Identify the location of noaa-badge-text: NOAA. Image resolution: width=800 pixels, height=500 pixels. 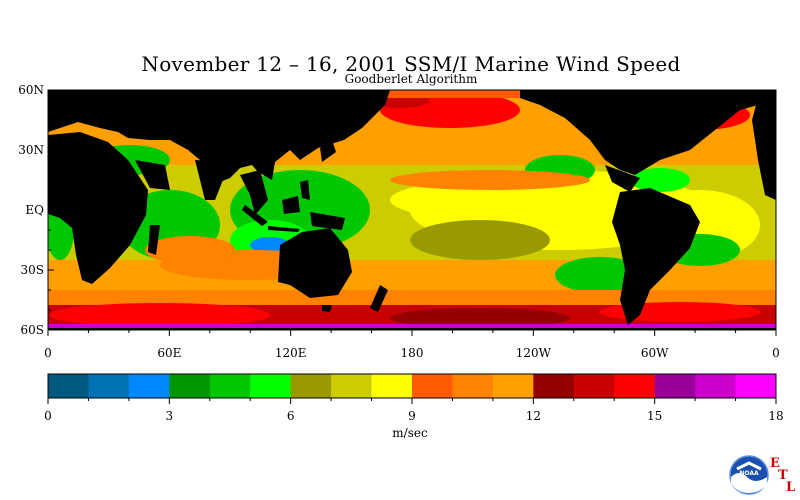
(749, 473).